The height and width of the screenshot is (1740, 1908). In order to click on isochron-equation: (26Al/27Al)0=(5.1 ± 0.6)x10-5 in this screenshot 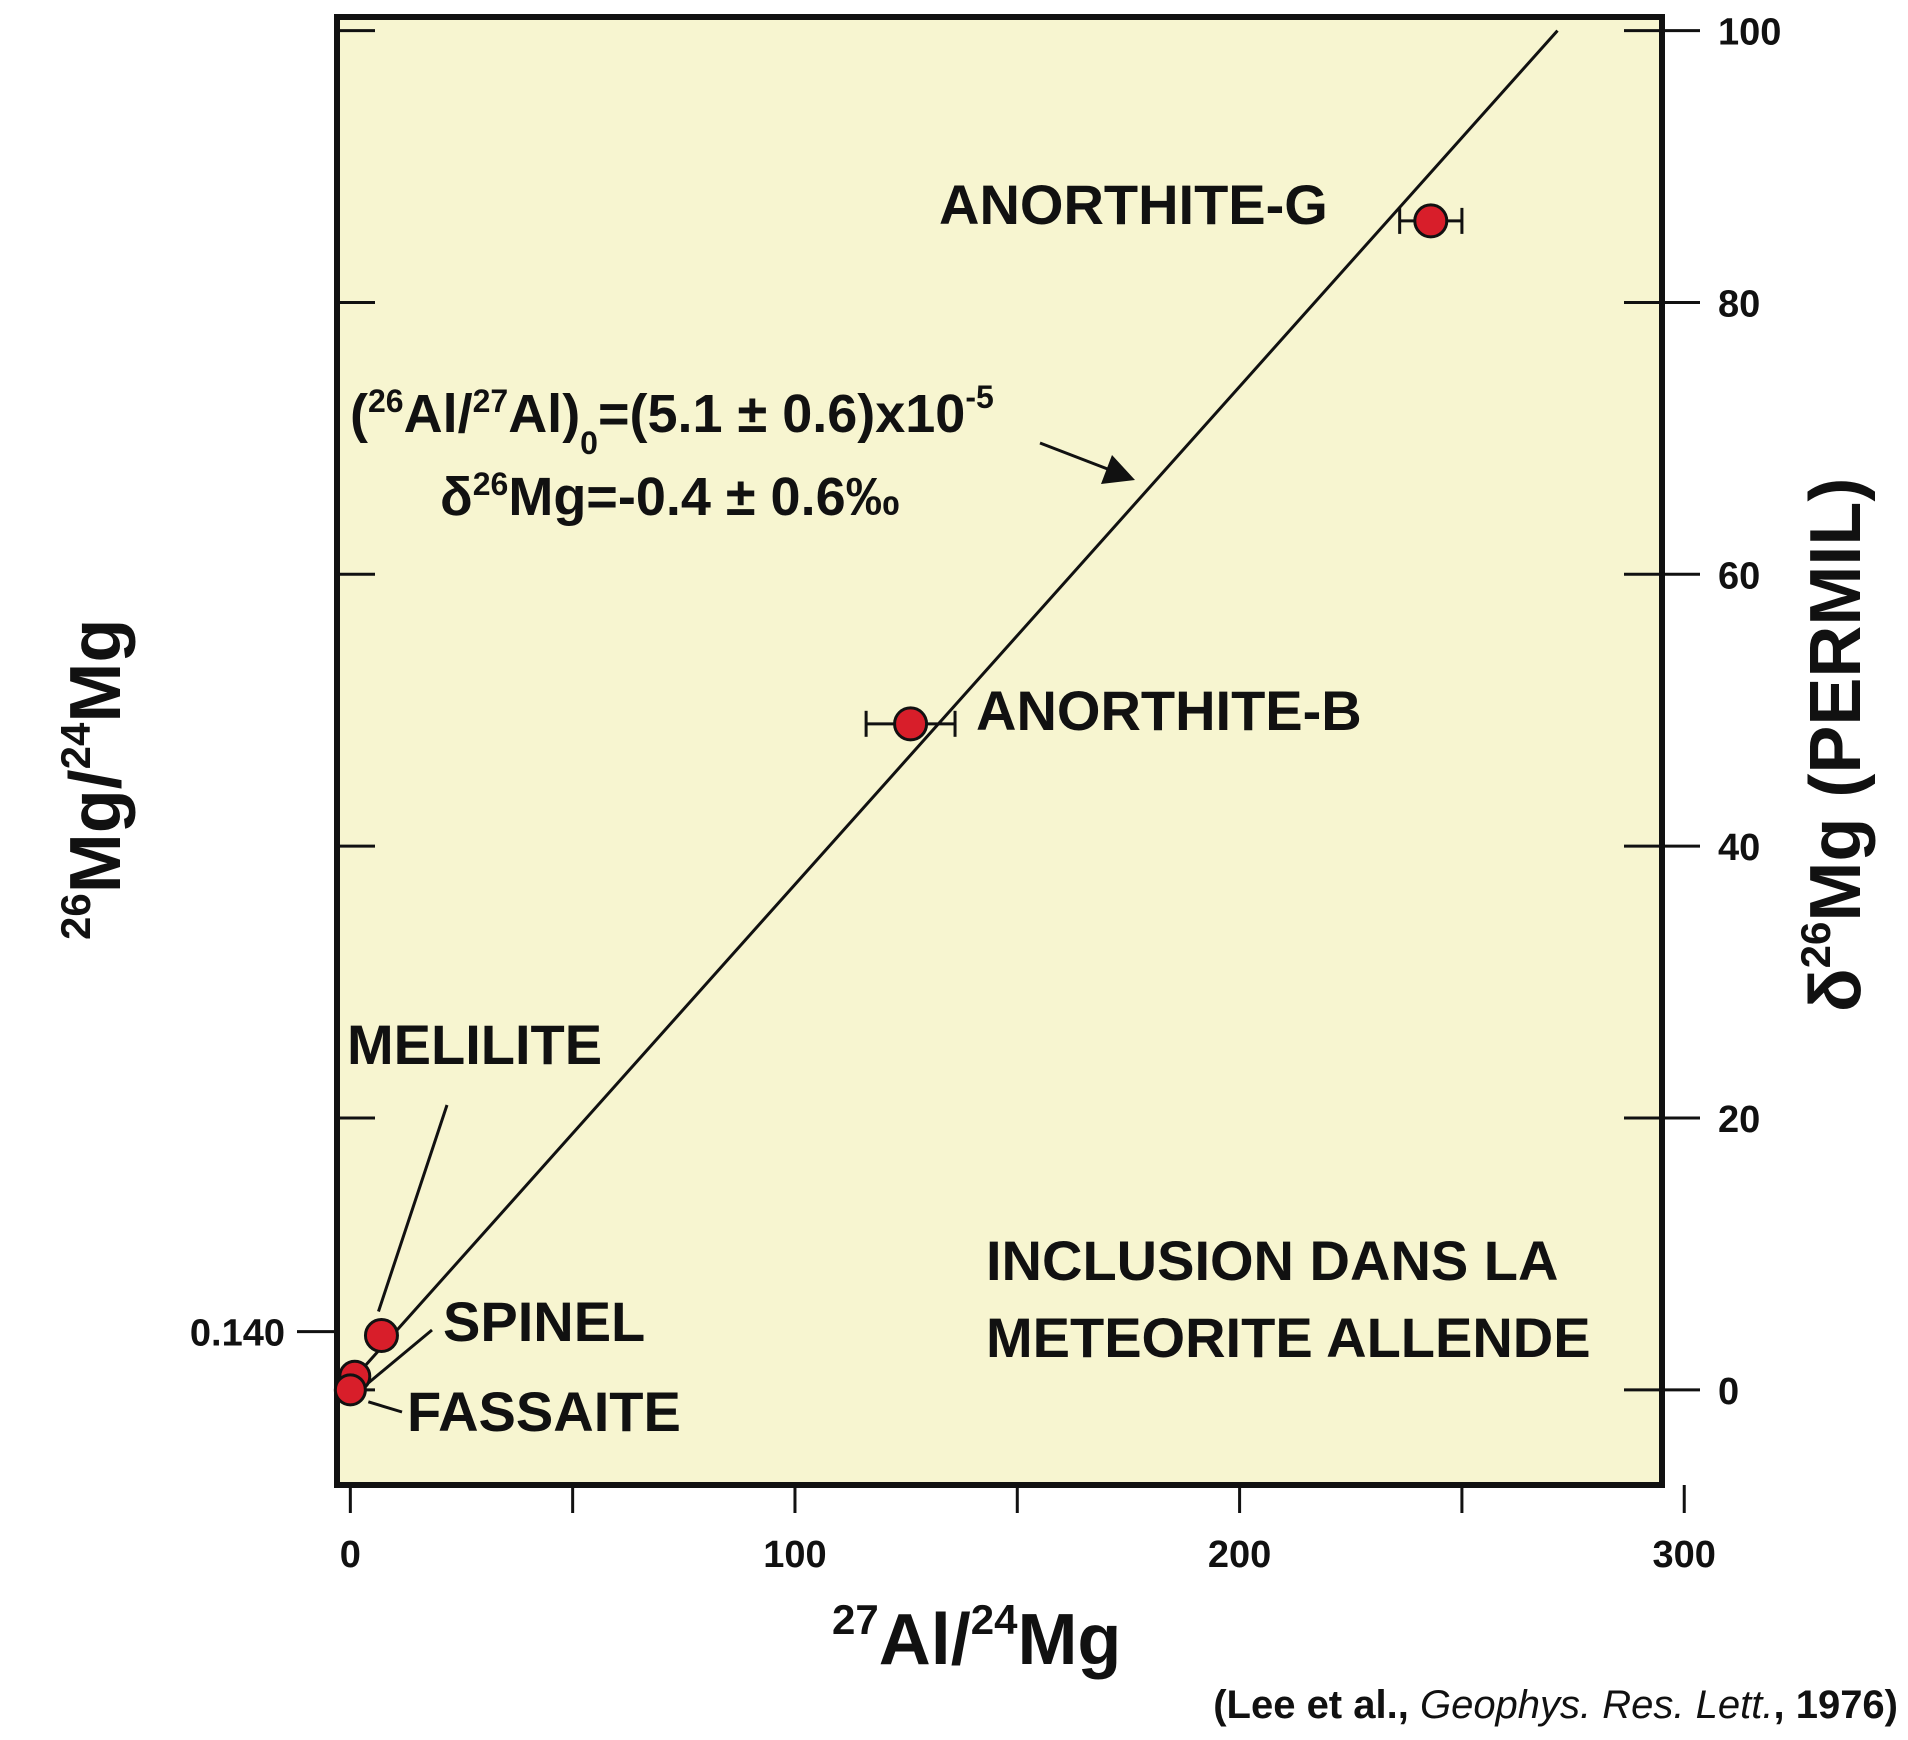, I will do `click(672, 420)`.